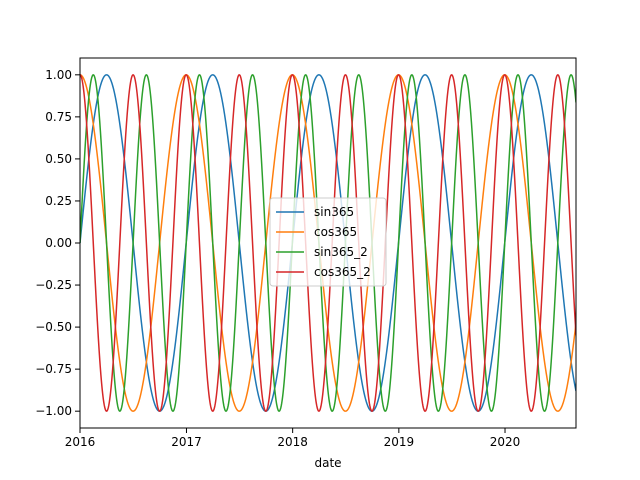  What do you see at coordinates (505, 442) in the screenshot?
I see `x-tick-label: 2020` at bounding box center [505, 442].